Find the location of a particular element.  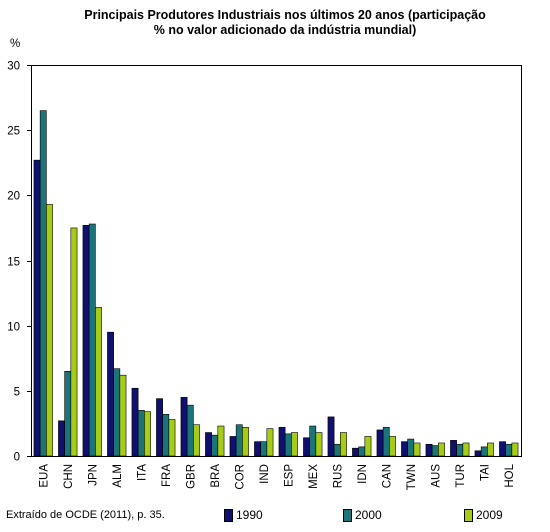

bar-ind-2000 is located at coordinates (264, 449).